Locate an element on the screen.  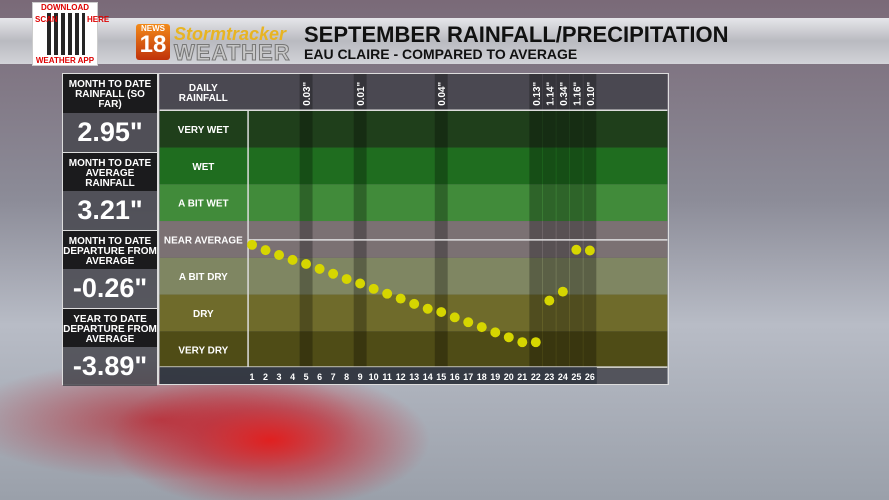
x-tick-label: 21 is located at coordinates (522, 377).